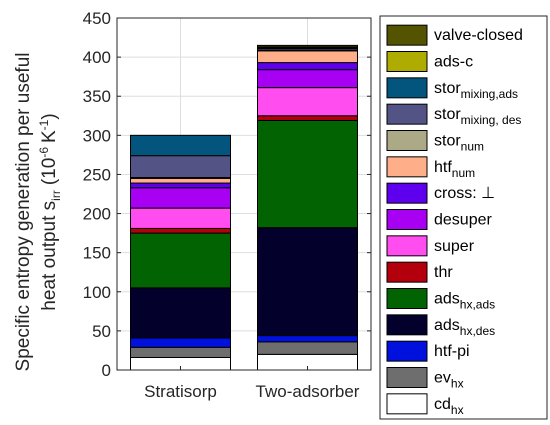 This screenshot has height=425, width=550. Describe the element at coordinates (49, 256) in the screenshot. I see `y-axis-label-line2: heat output s` at that location.